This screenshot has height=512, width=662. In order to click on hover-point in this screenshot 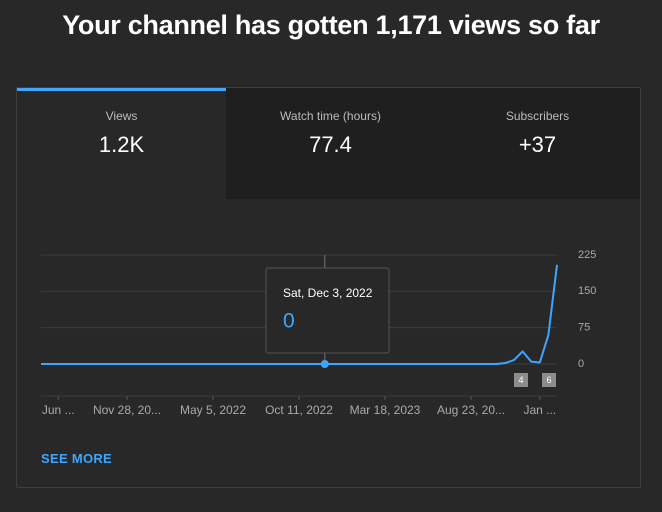, I will do `click(324, 364)`.